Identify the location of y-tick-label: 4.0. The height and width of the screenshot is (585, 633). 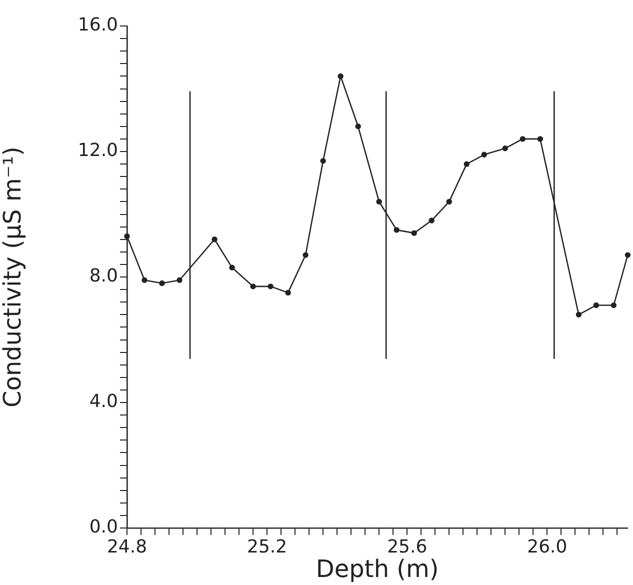
(103, 401).